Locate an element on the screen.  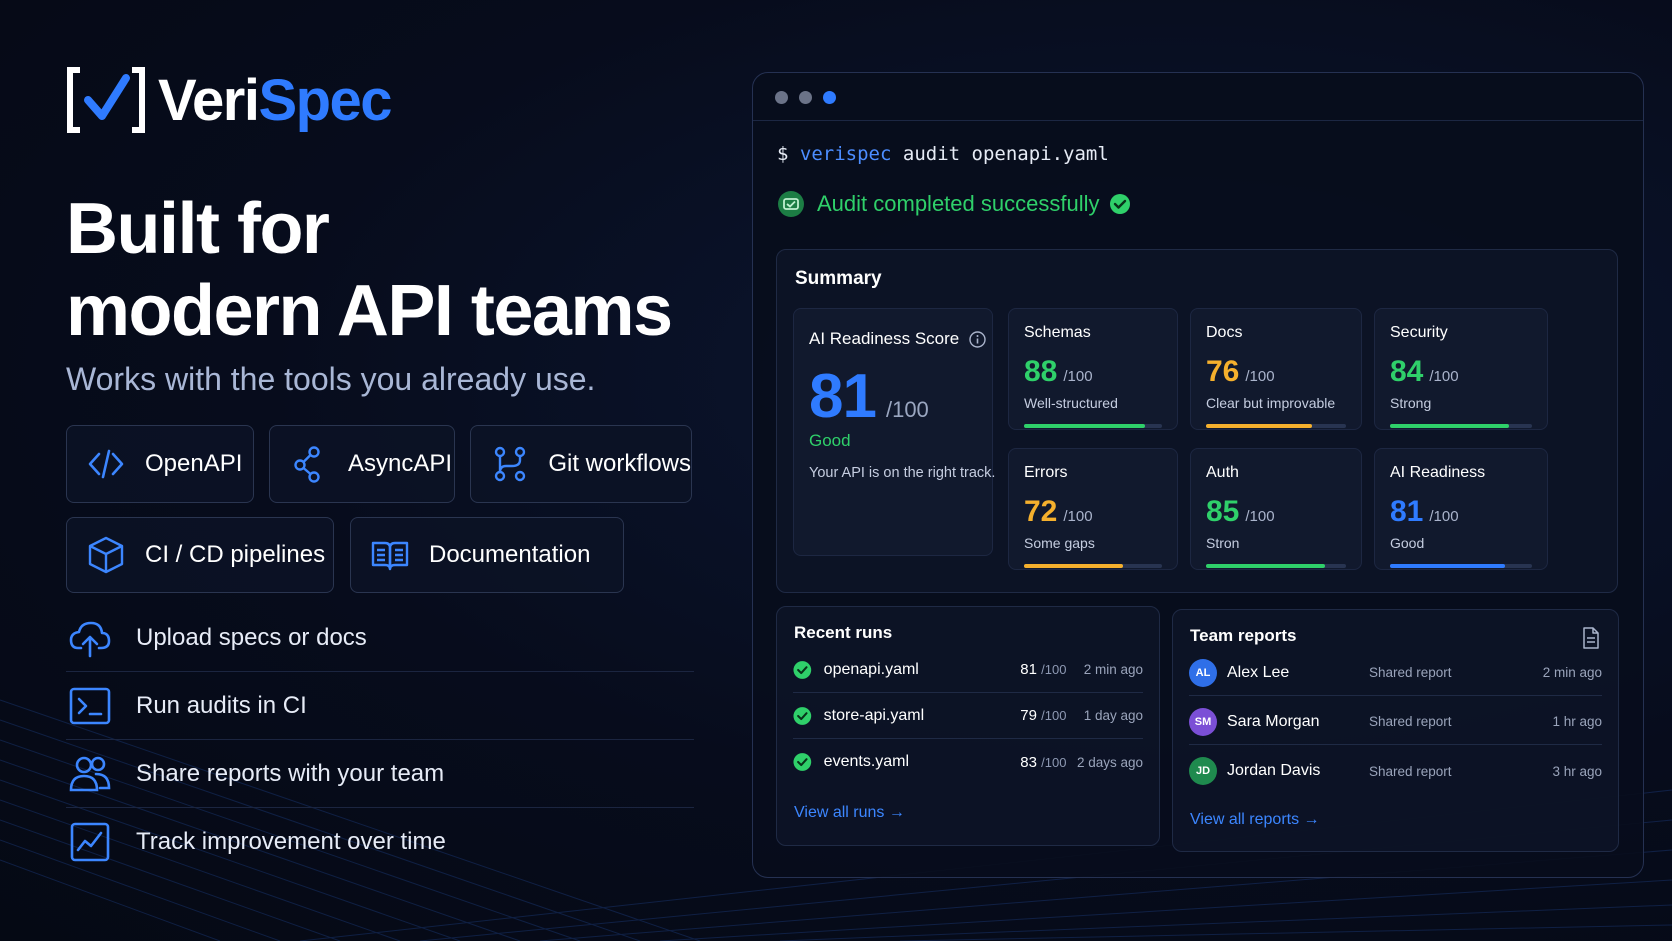
metric-card-auth: Auth 85/100 Stron is located at coordinates (1276, 509).